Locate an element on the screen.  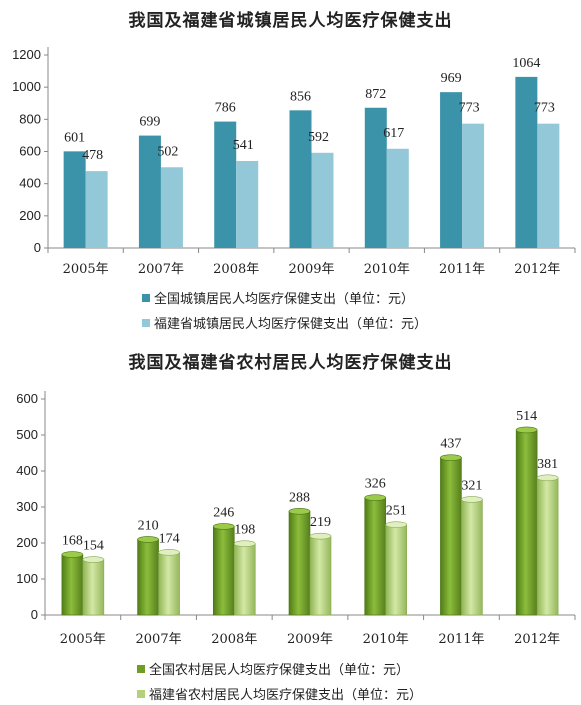
chart2-ytick-label: 200 is located at coordinates (27, 542).